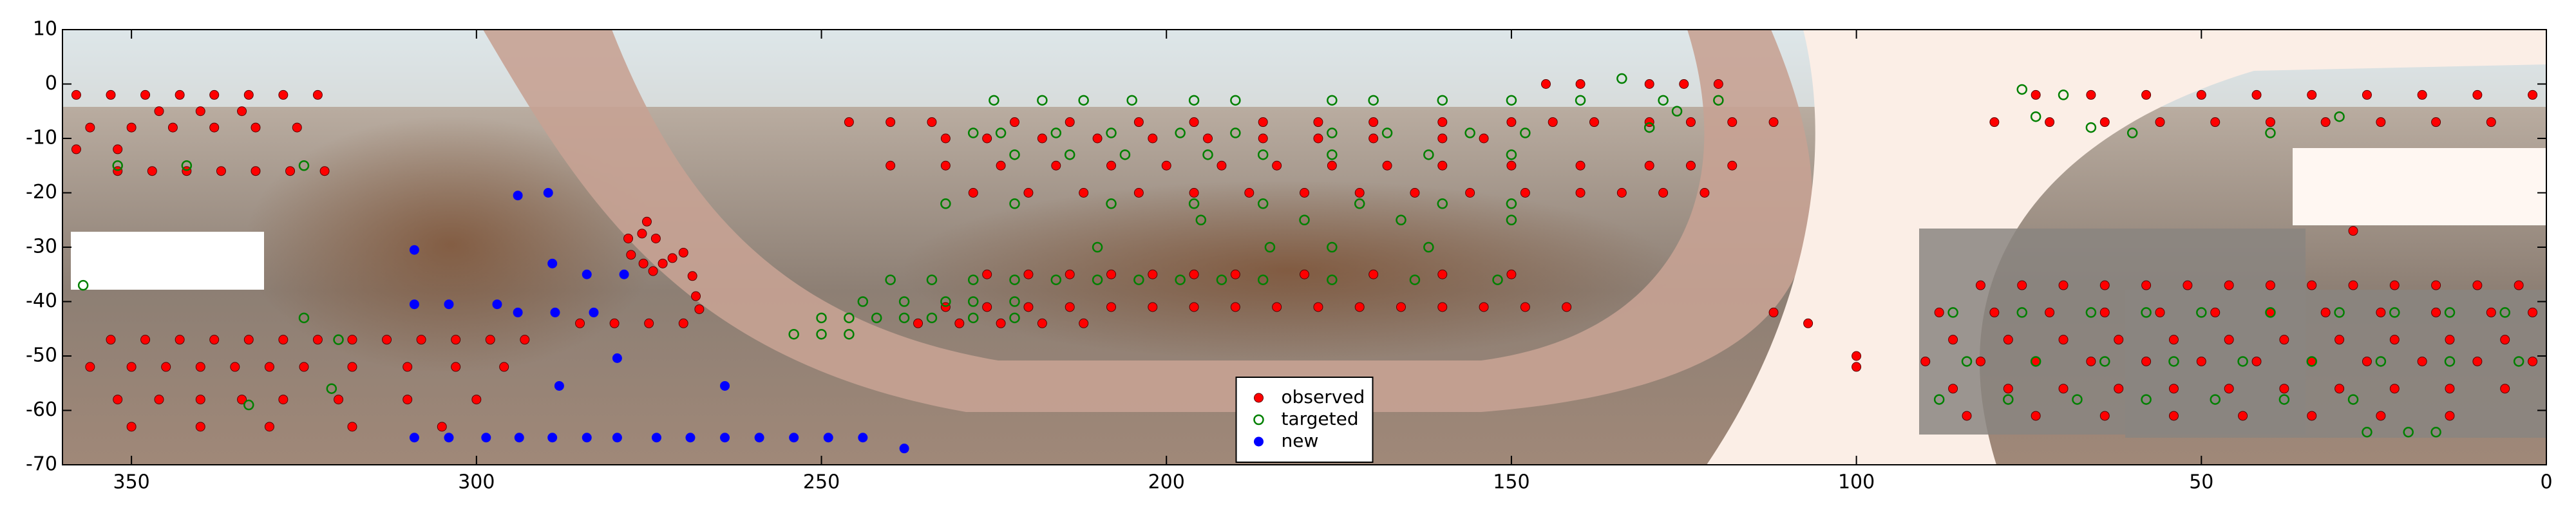  I want to click on y-tick-label: -10, so click(42, 138).